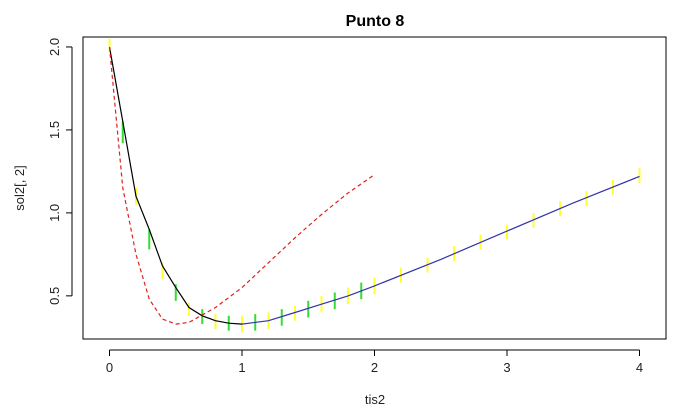  I want to click on y-tick-label-1: 1.0, so click(54, 213).